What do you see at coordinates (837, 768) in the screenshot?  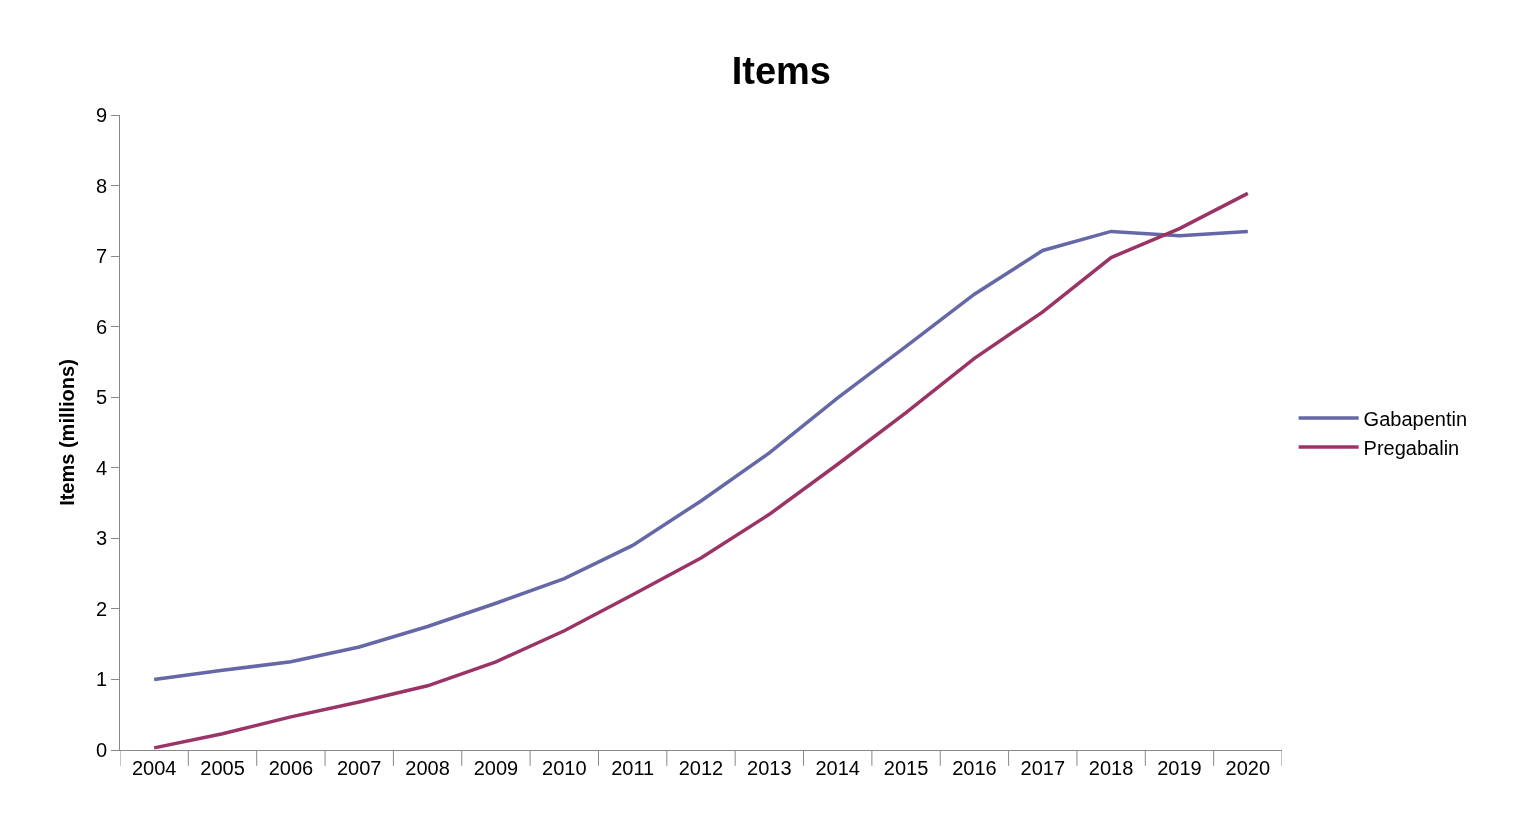 I see `x-tick-label: 2014` at bounding box center [837, 768].